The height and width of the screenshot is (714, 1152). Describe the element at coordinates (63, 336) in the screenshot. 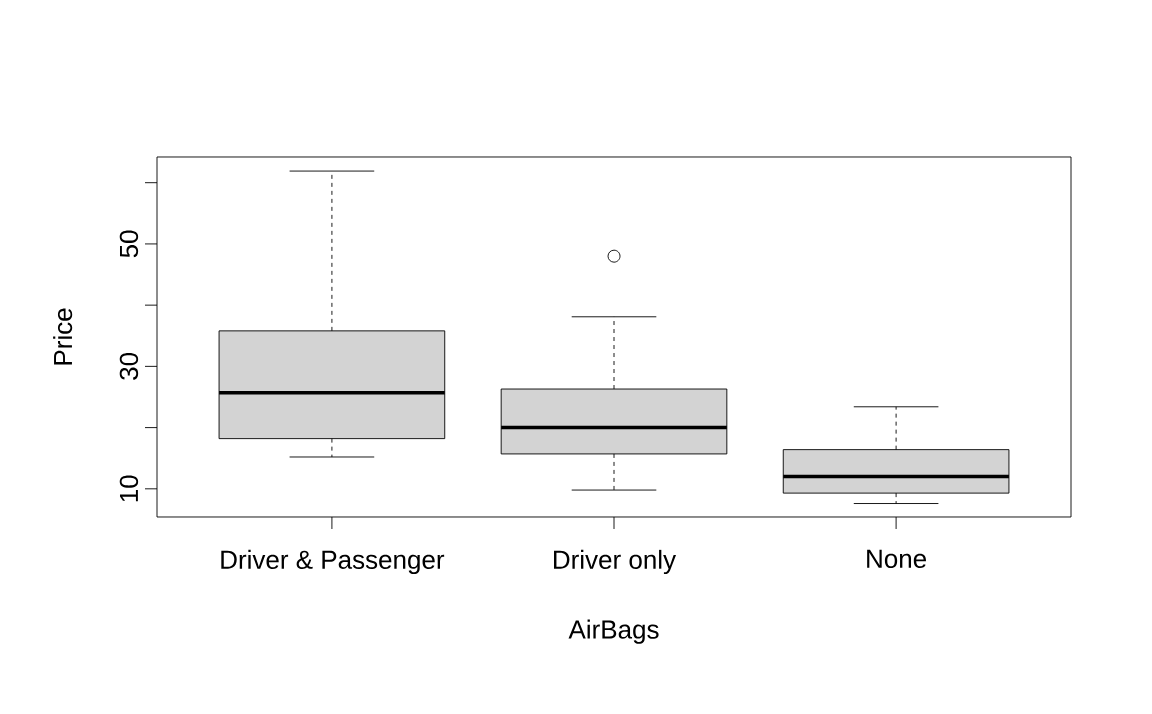

I see `y-axis-title: Price` at that location.